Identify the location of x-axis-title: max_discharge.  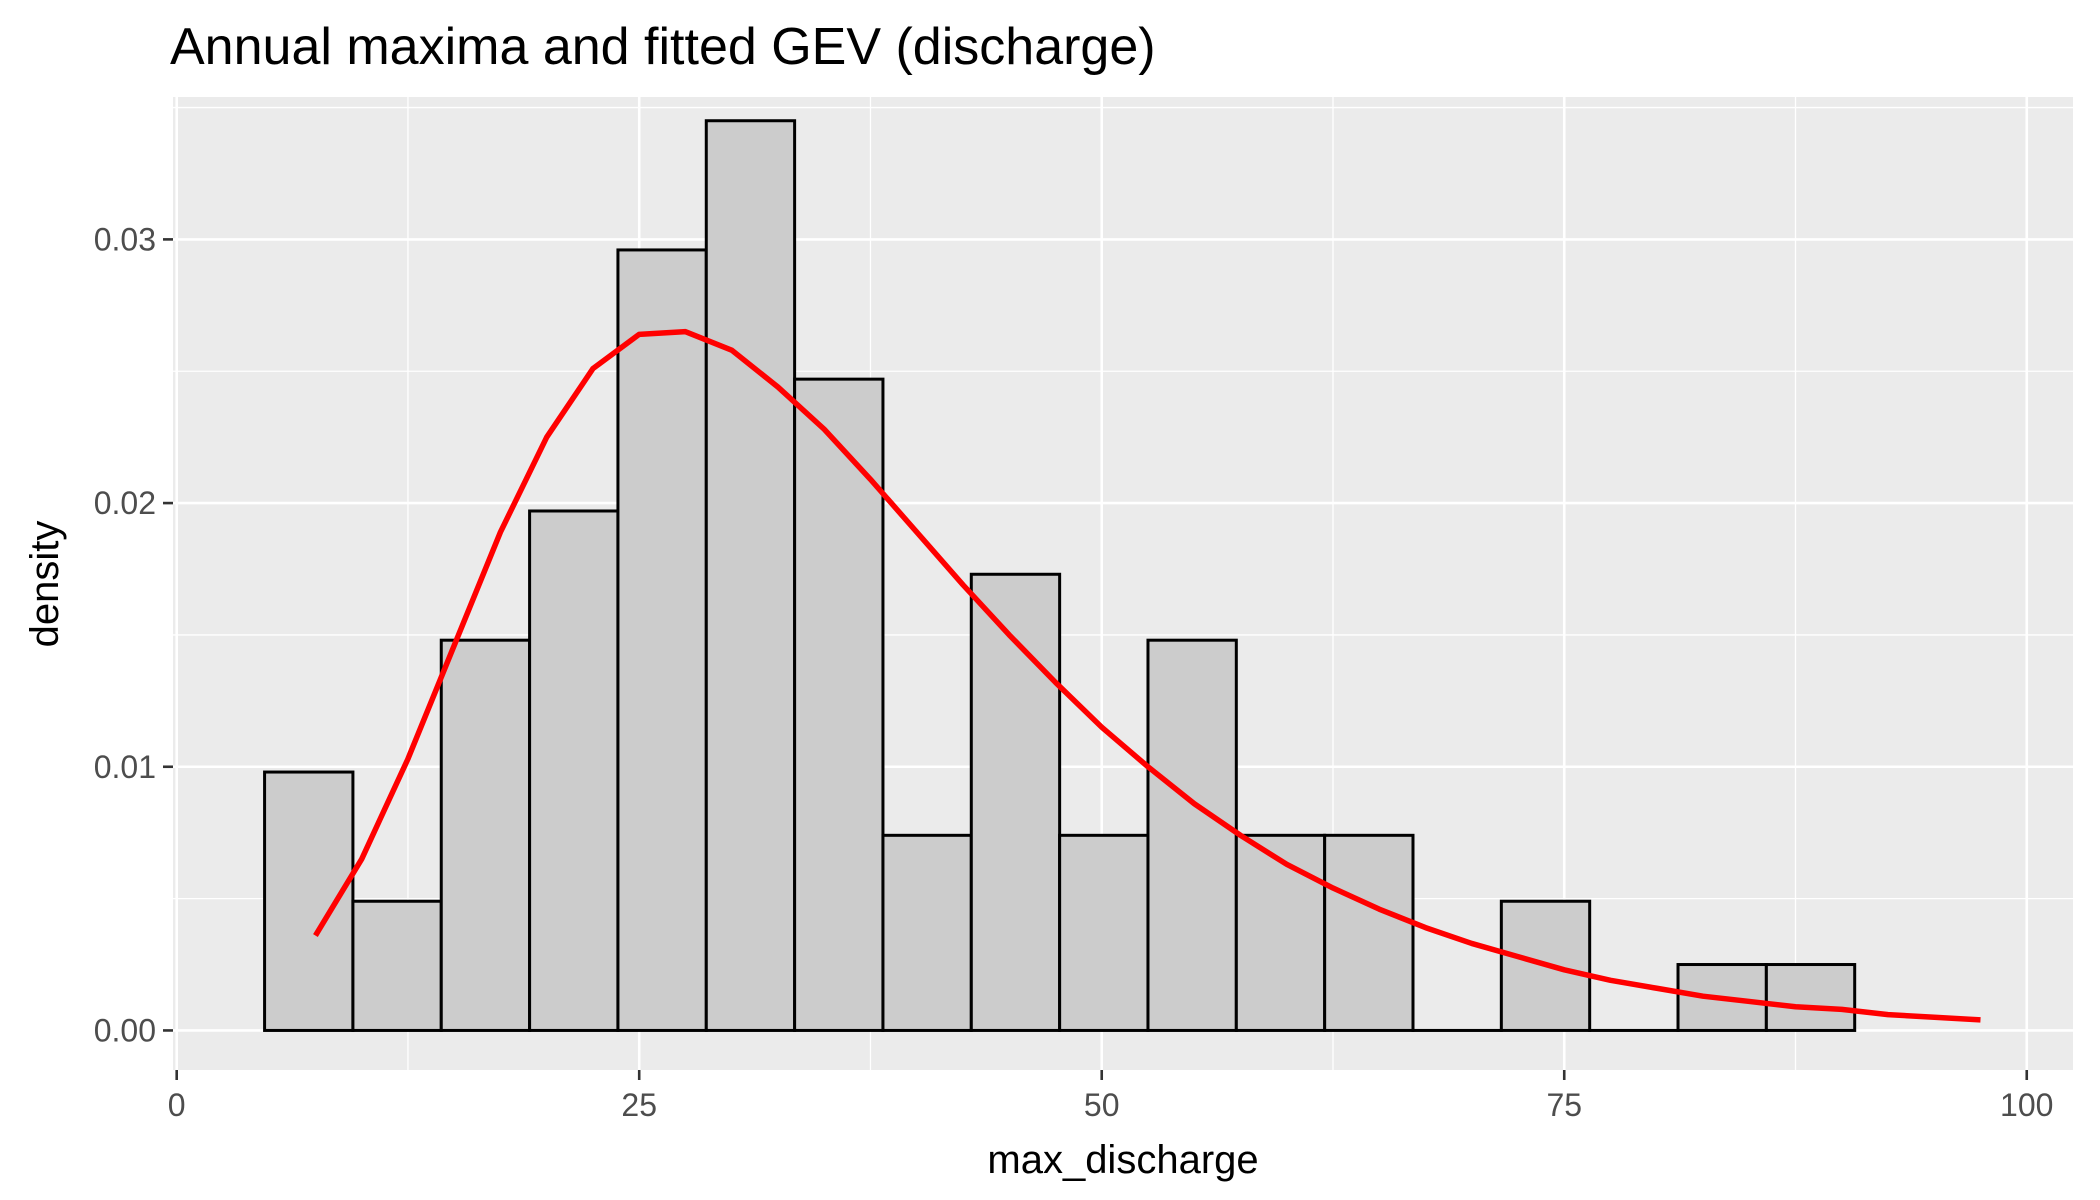
(1122, 1160).